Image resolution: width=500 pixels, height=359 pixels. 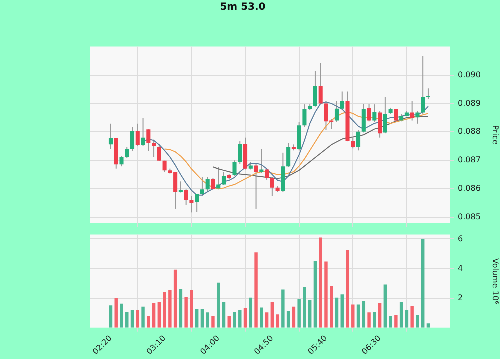 I want to click on y-tick-label: 0.090, so click(x=469, y=75).